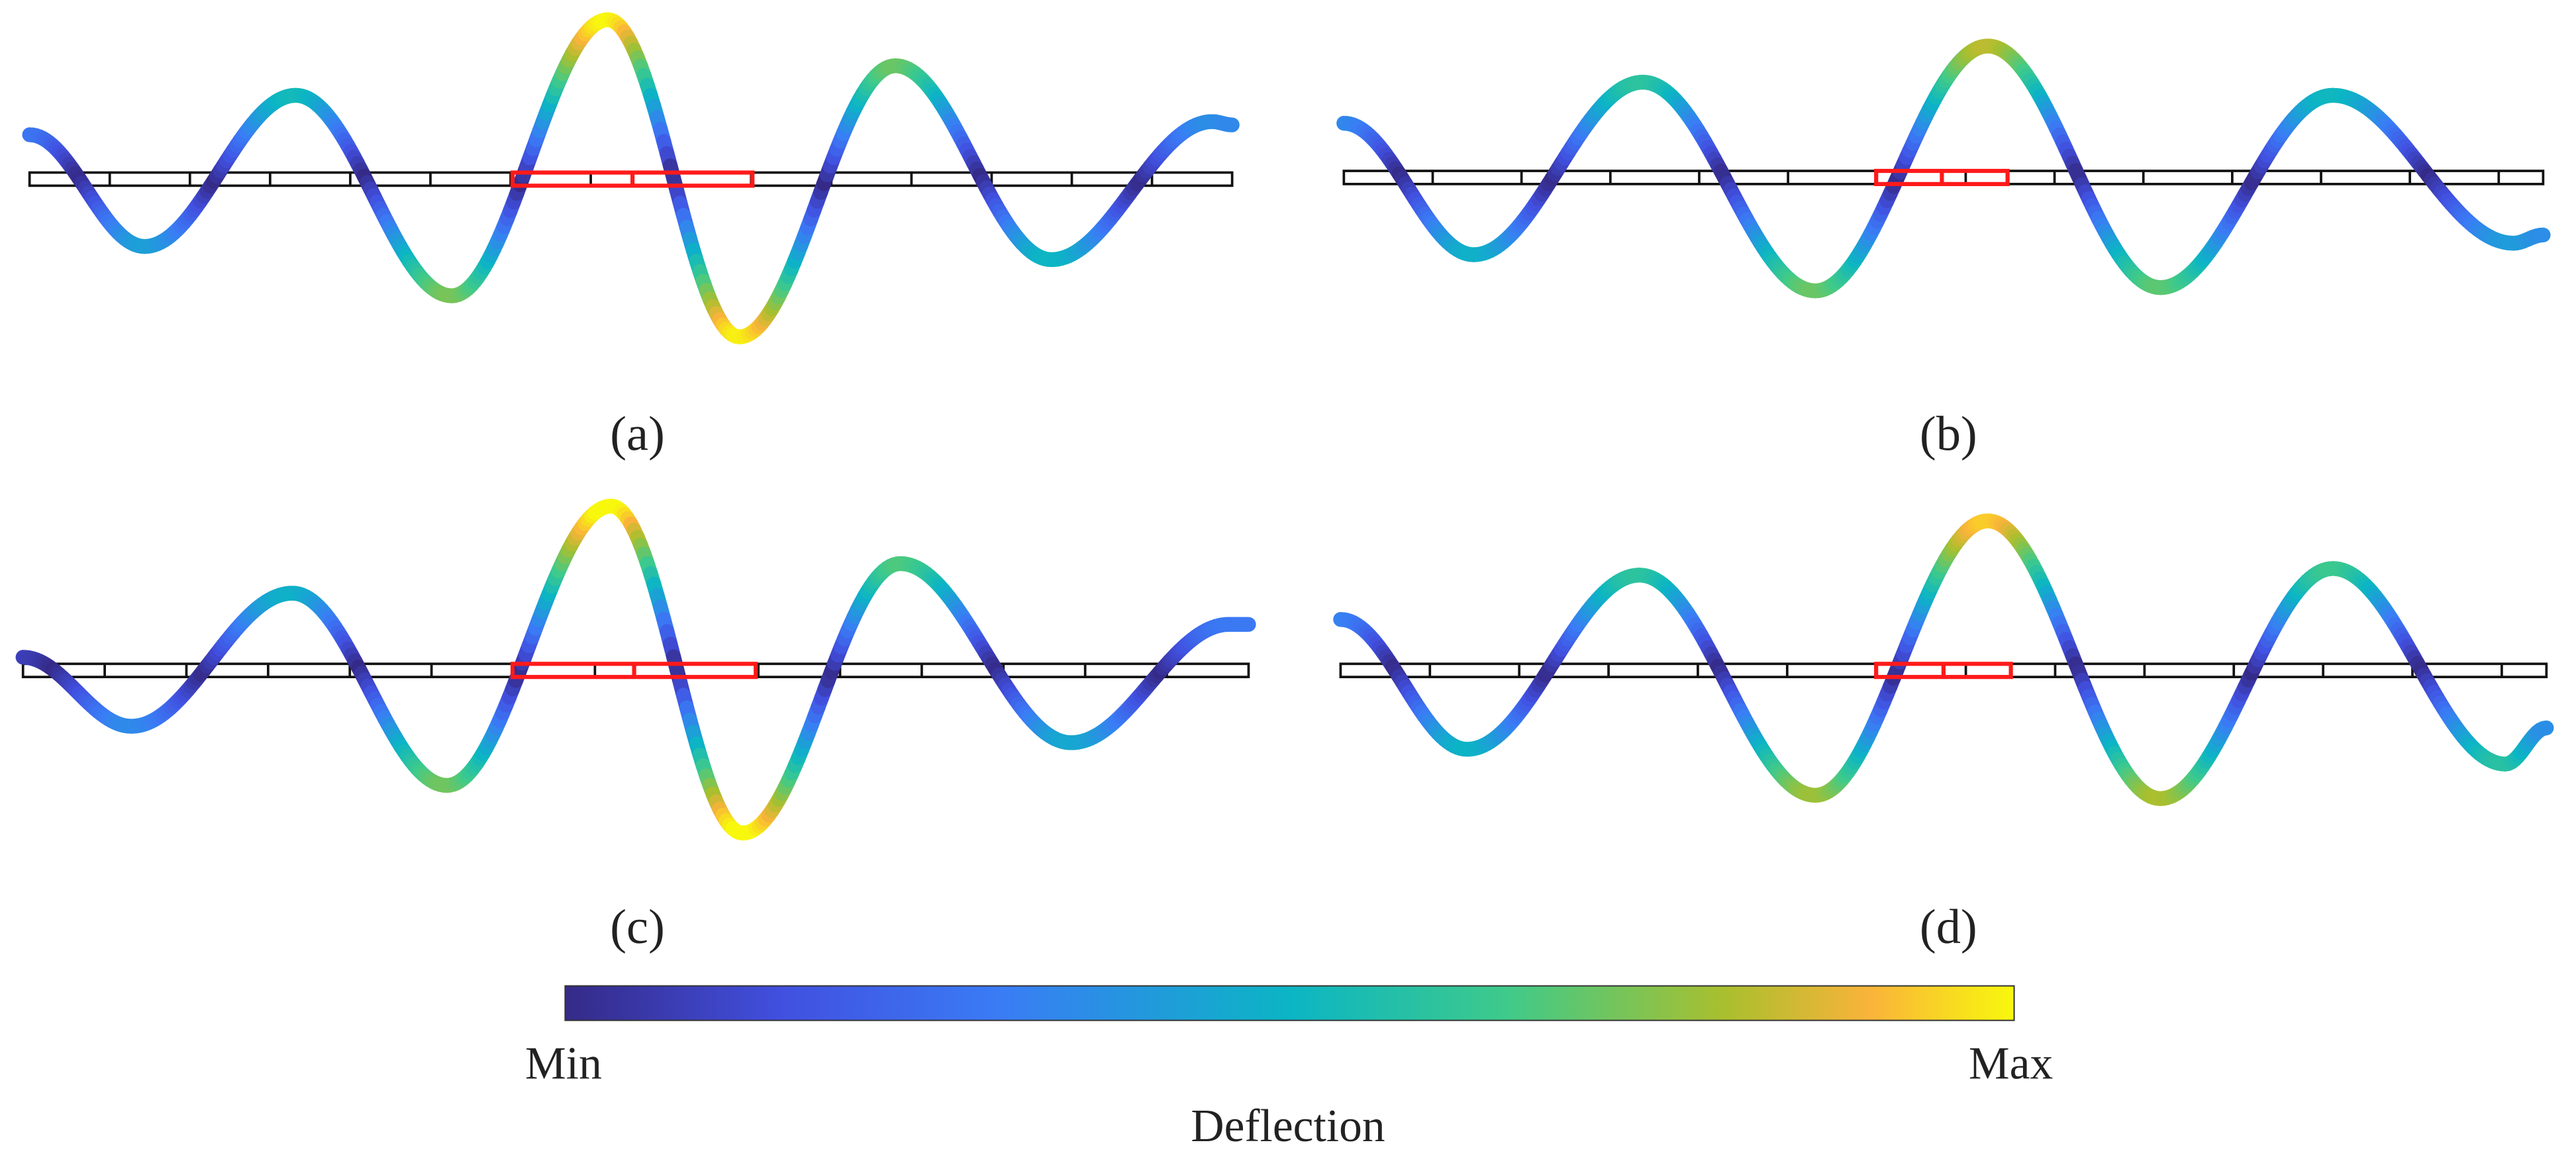  I want to click on colorbar-max: Max, so click(2011, 1064).